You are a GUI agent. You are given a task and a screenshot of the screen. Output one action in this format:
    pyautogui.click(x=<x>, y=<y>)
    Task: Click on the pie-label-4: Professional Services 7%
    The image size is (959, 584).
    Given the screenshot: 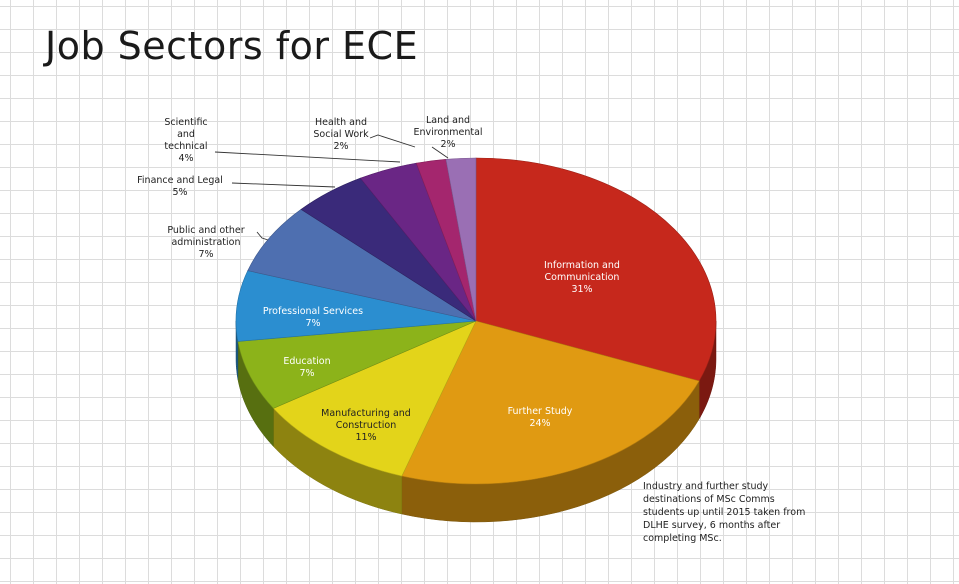 What is the action you would take?
    pyautogui.click(x=313, y=317)
    